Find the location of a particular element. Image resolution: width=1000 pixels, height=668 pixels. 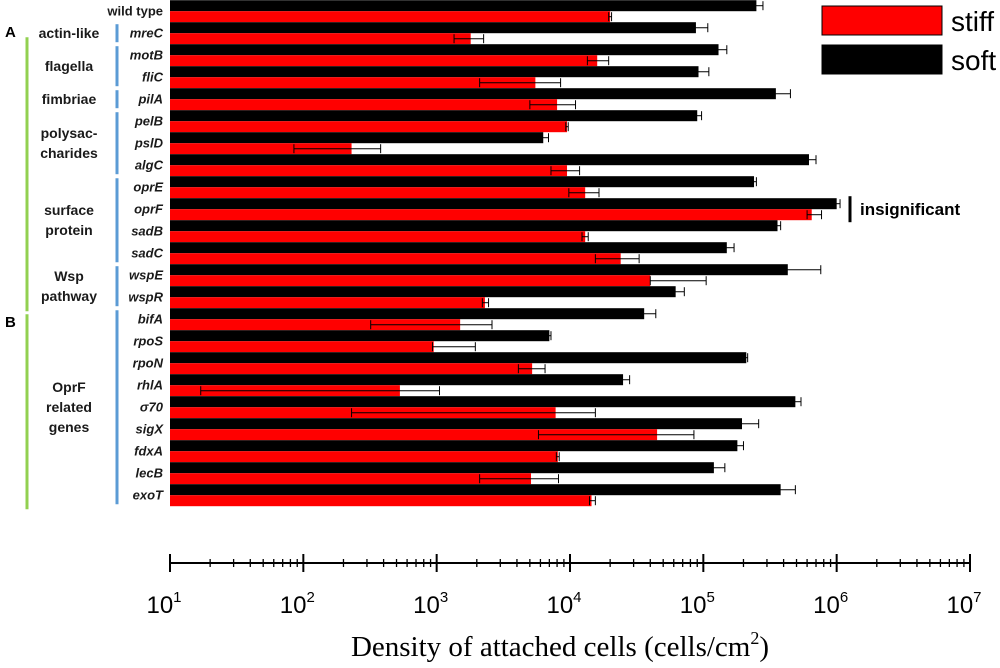

insignificant-label: insignificant is located at coordinates (910, 209).